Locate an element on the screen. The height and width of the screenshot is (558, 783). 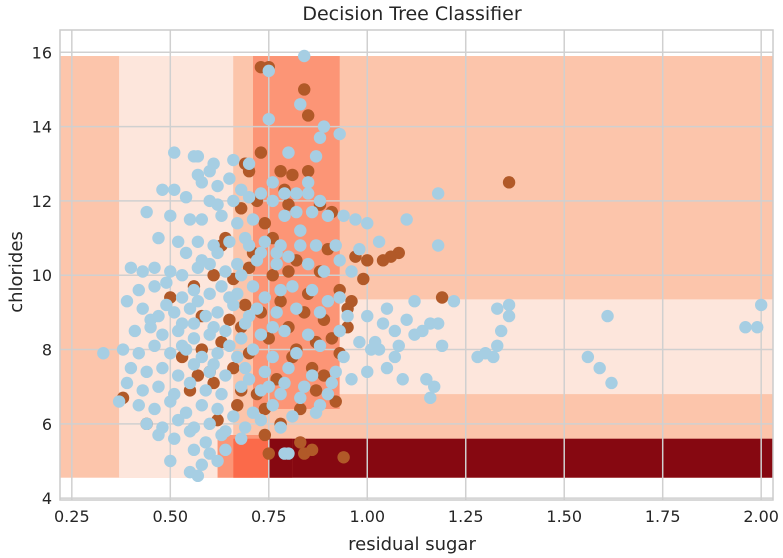
x-tick-label: 1.00 is located at coordinates (367, 516).